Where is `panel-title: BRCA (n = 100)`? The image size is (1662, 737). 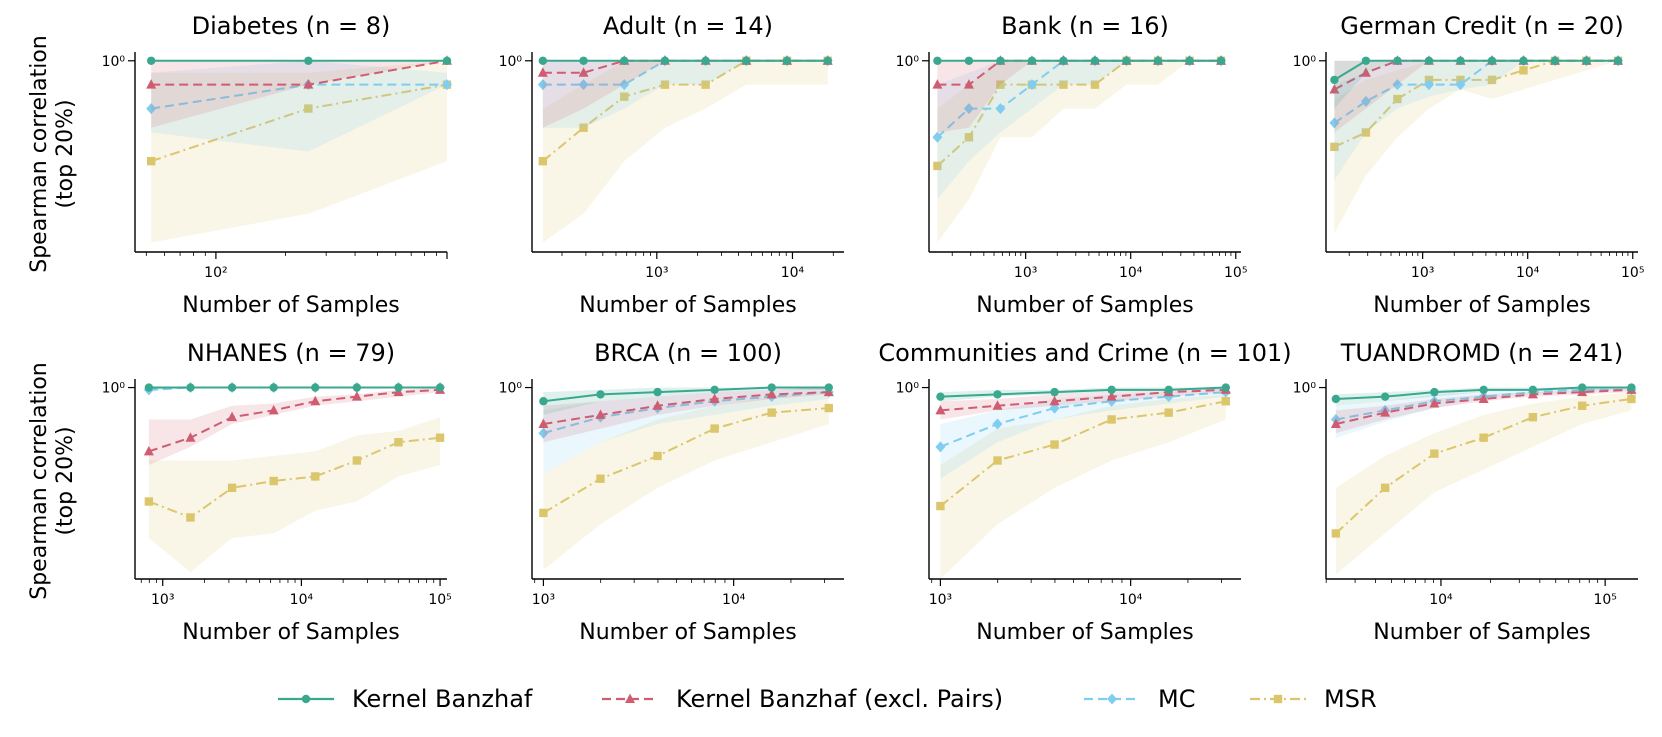 panel-title: BRCA (n = 100) is located at coordinates (688, 353).